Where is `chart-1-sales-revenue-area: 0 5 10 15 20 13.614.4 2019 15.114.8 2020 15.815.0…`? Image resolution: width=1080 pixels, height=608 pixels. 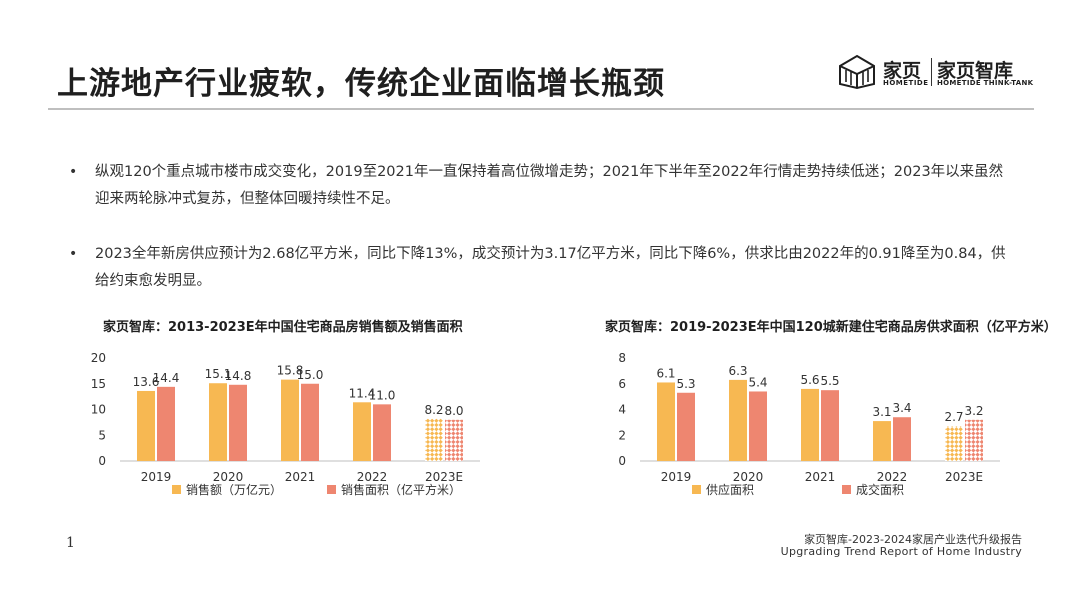 chart-1-sales-revenue-area: 0 5 10 15 20 13.614.4 2019 15.114.8 2020 15.815.0… is located at coordinates (285, 424).